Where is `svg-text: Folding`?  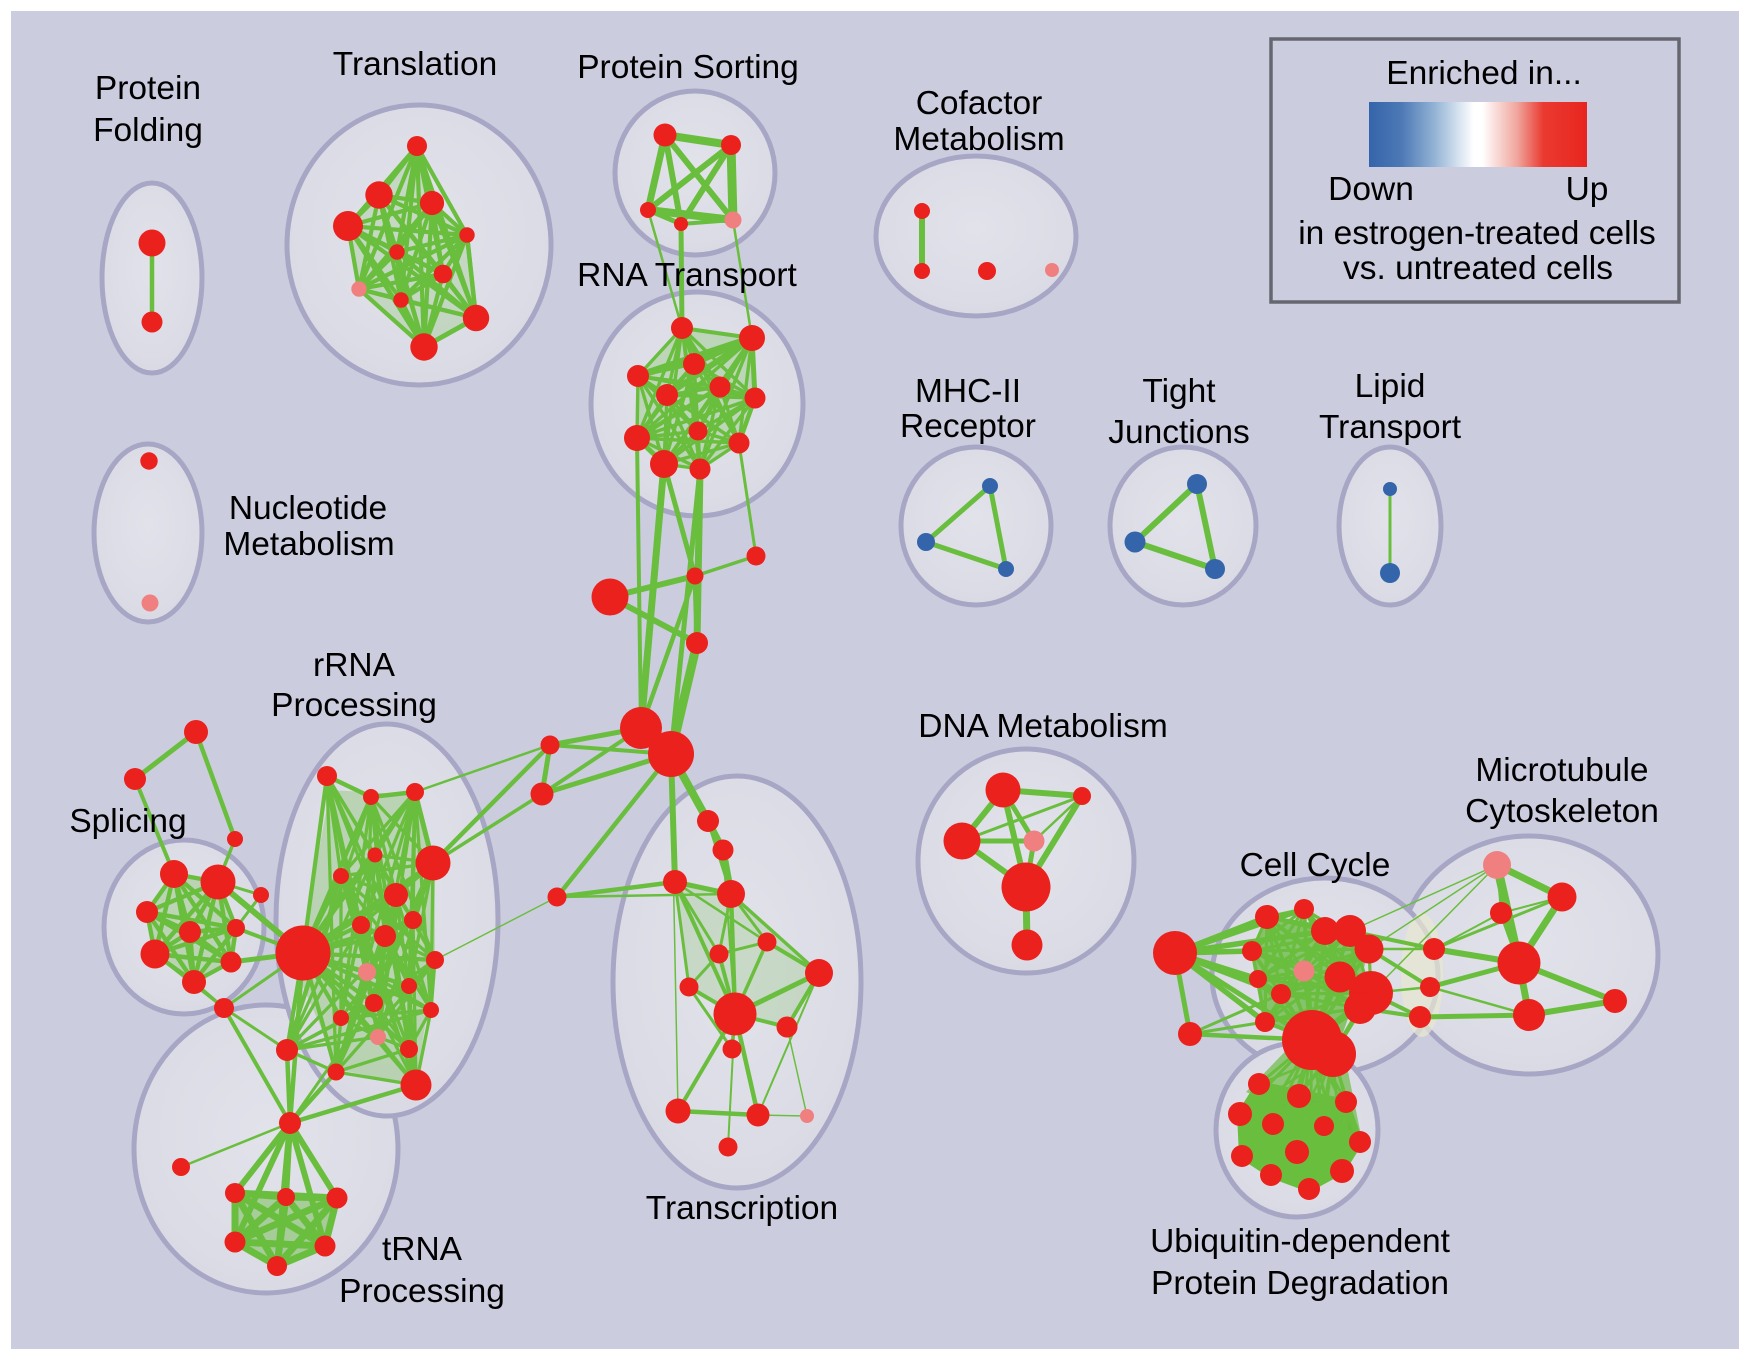 svg-text: Folding is located at coordinates (148, 130).